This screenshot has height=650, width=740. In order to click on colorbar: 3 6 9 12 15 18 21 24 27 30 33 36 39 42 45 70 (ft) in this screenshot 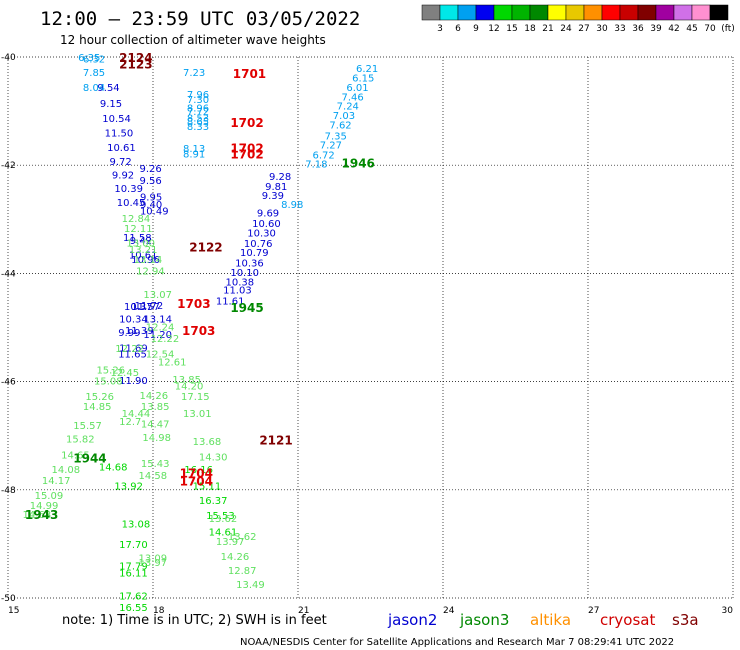, I will do `click(578, 19)`.